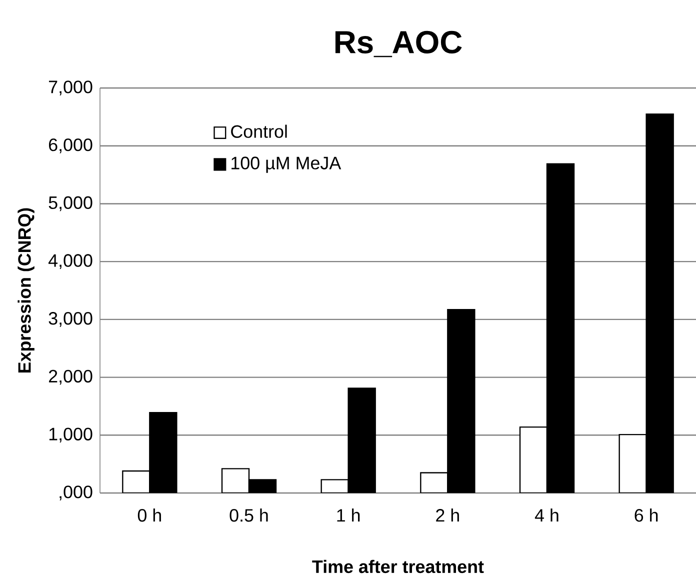 This screenshot has height=580, width=696. I want to click on y-tick-label: 5,000, so click(70, 204).